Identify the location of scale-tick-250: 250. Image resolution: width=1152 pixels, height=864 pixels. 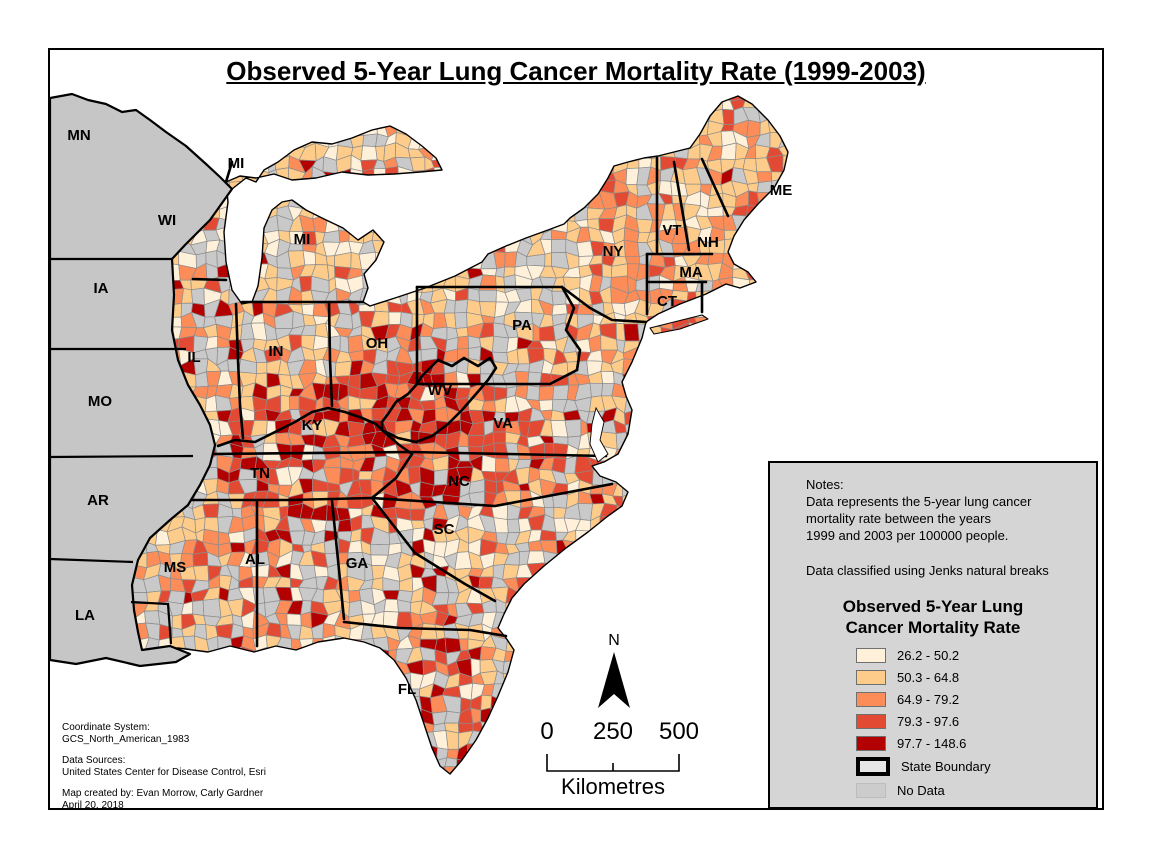
(613, 731).